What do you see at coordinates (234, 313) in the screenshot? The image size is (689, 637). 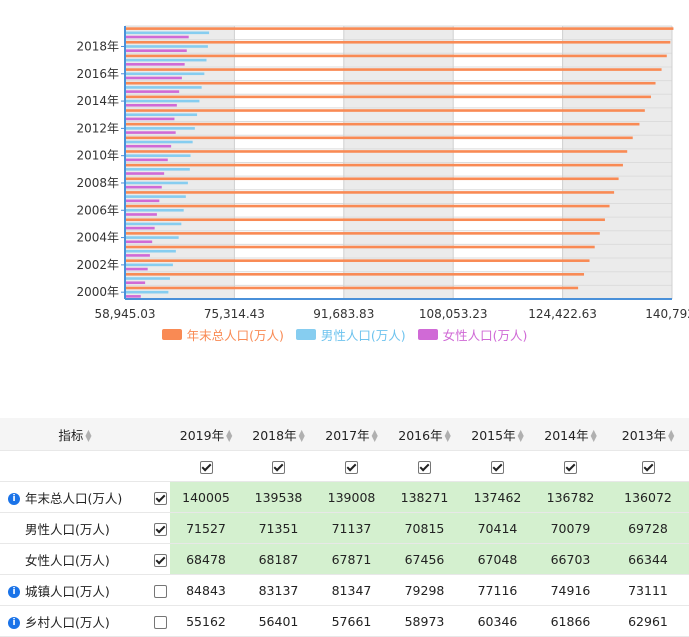 I see `x-tick-label: 75,314.43` at bounding box center [234, 313].